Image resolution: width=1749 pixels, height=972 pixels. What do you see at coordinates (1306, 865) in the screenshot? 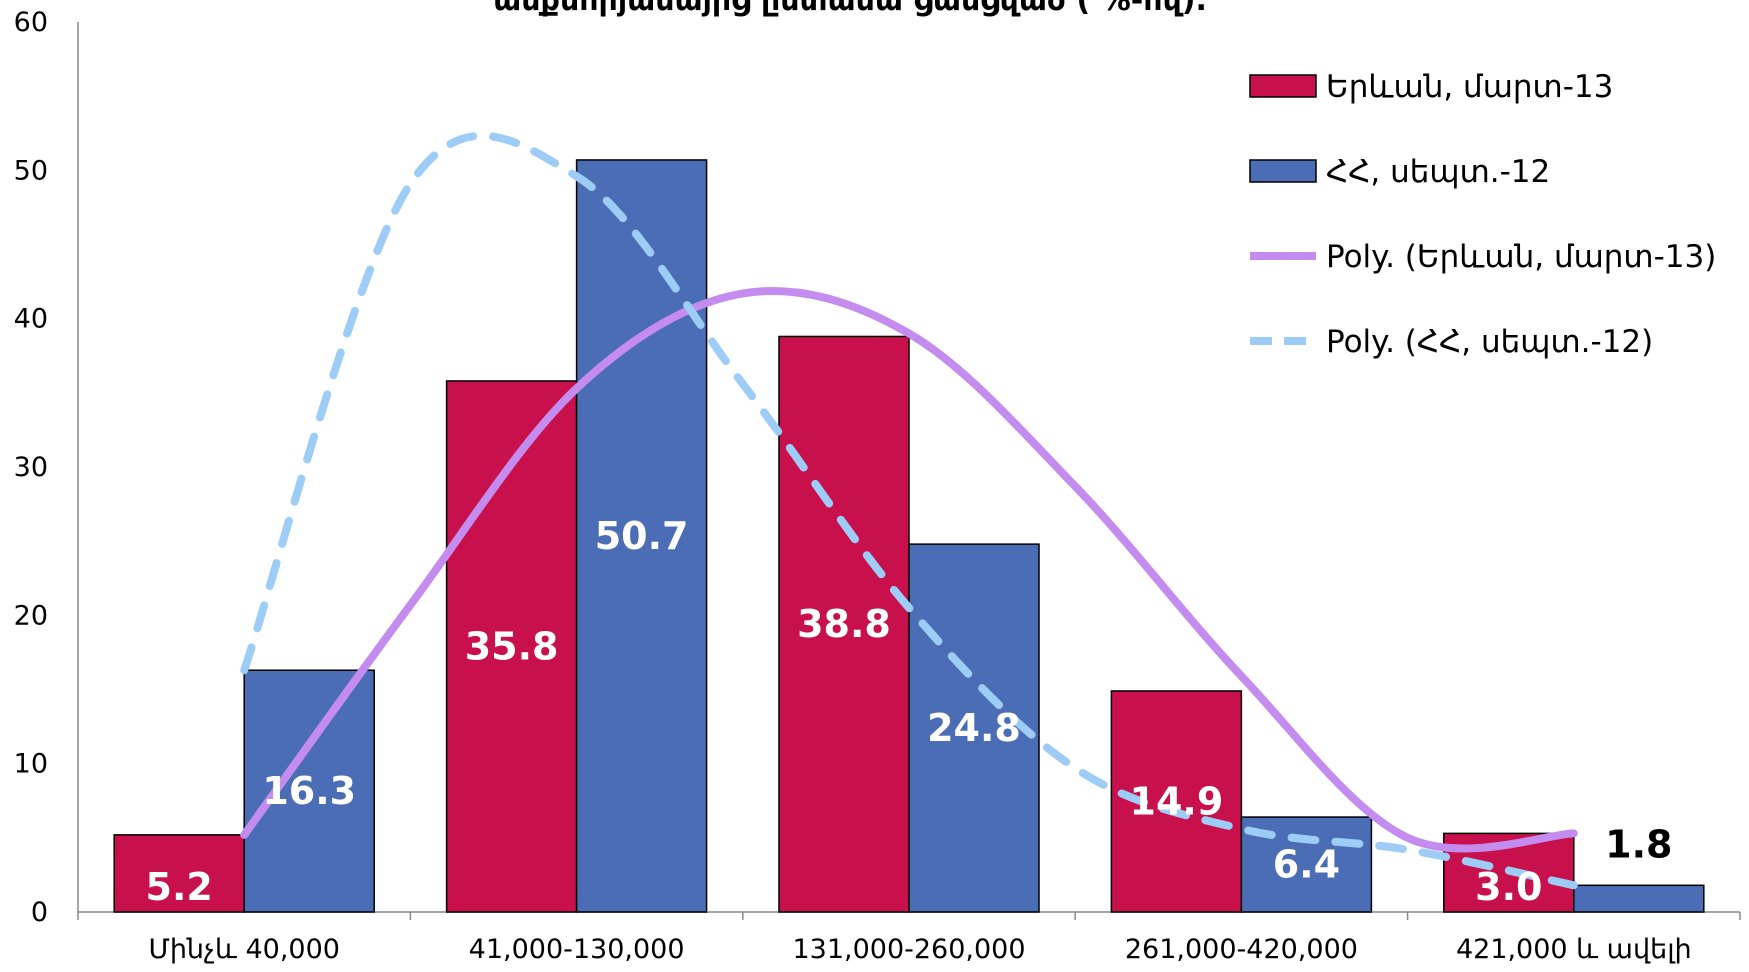
I see `data-label: 6.4` at bounding box center [1306, 865].